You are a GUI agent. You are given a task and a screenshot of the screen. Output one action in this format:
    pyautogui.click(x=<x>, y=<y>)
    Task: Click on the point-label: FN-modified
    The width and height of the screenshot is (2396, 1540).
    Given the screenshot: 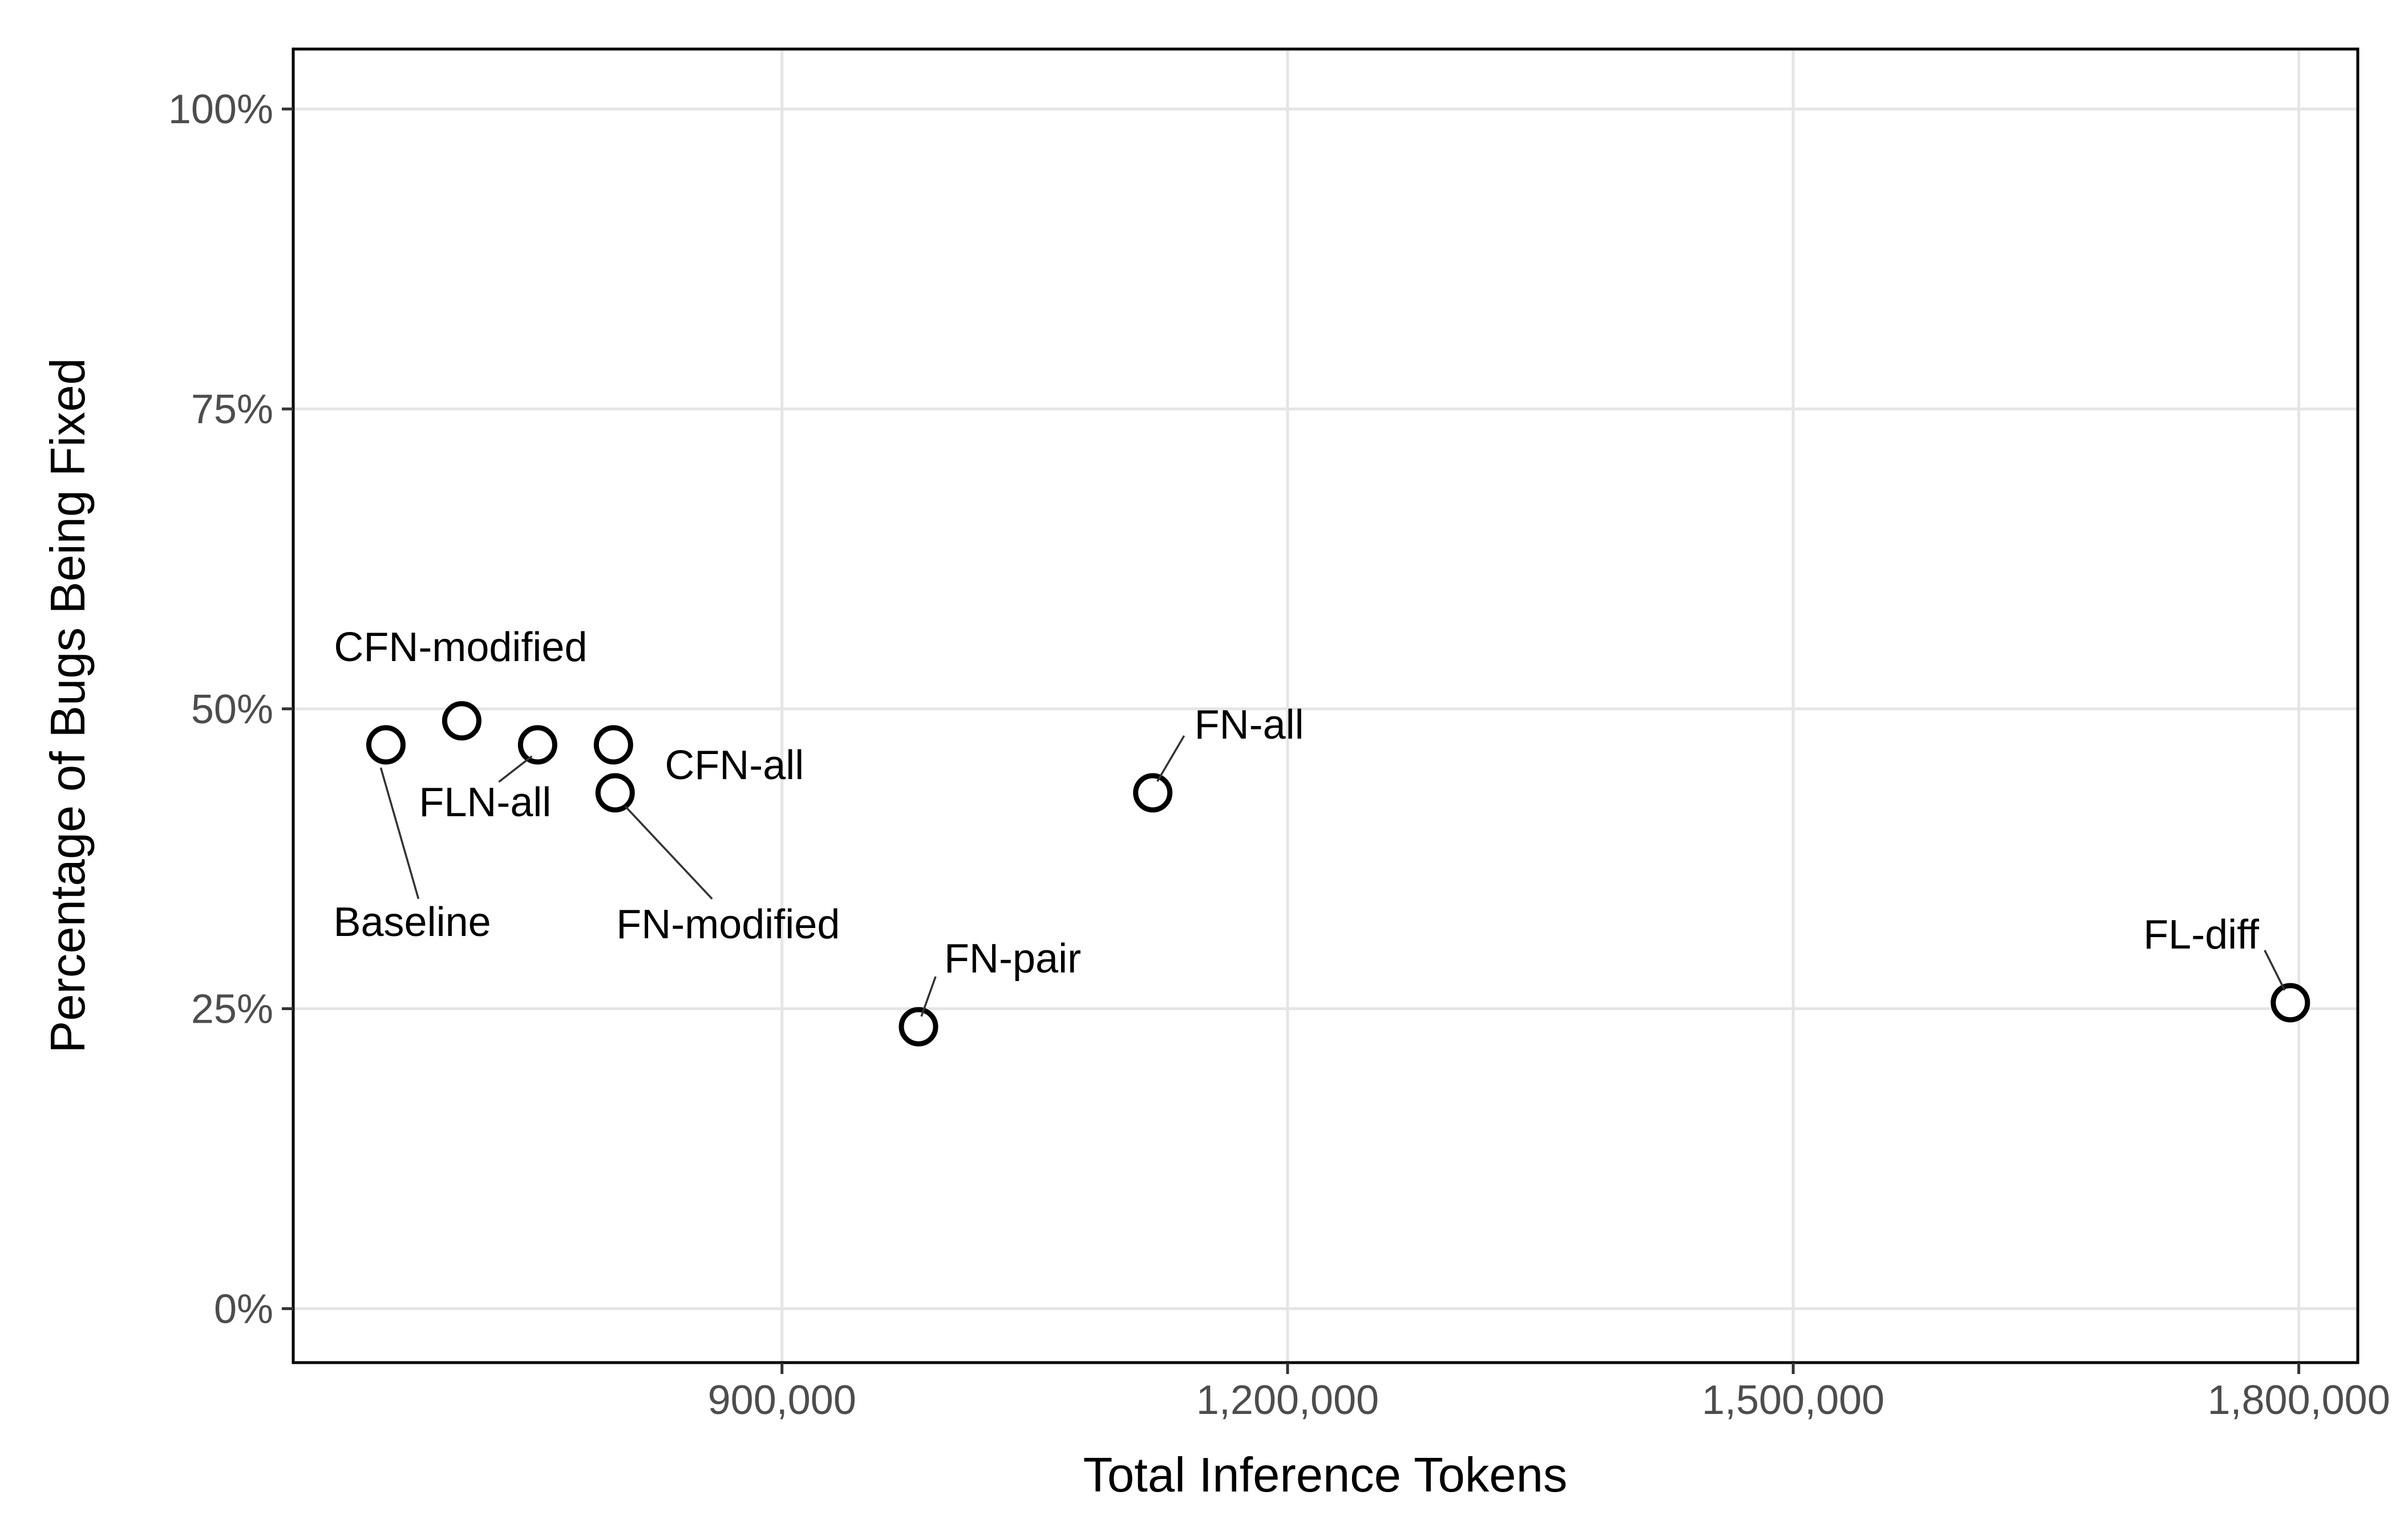 What is the action you would take?
    pyautogui.click(x=728, y=925)
    